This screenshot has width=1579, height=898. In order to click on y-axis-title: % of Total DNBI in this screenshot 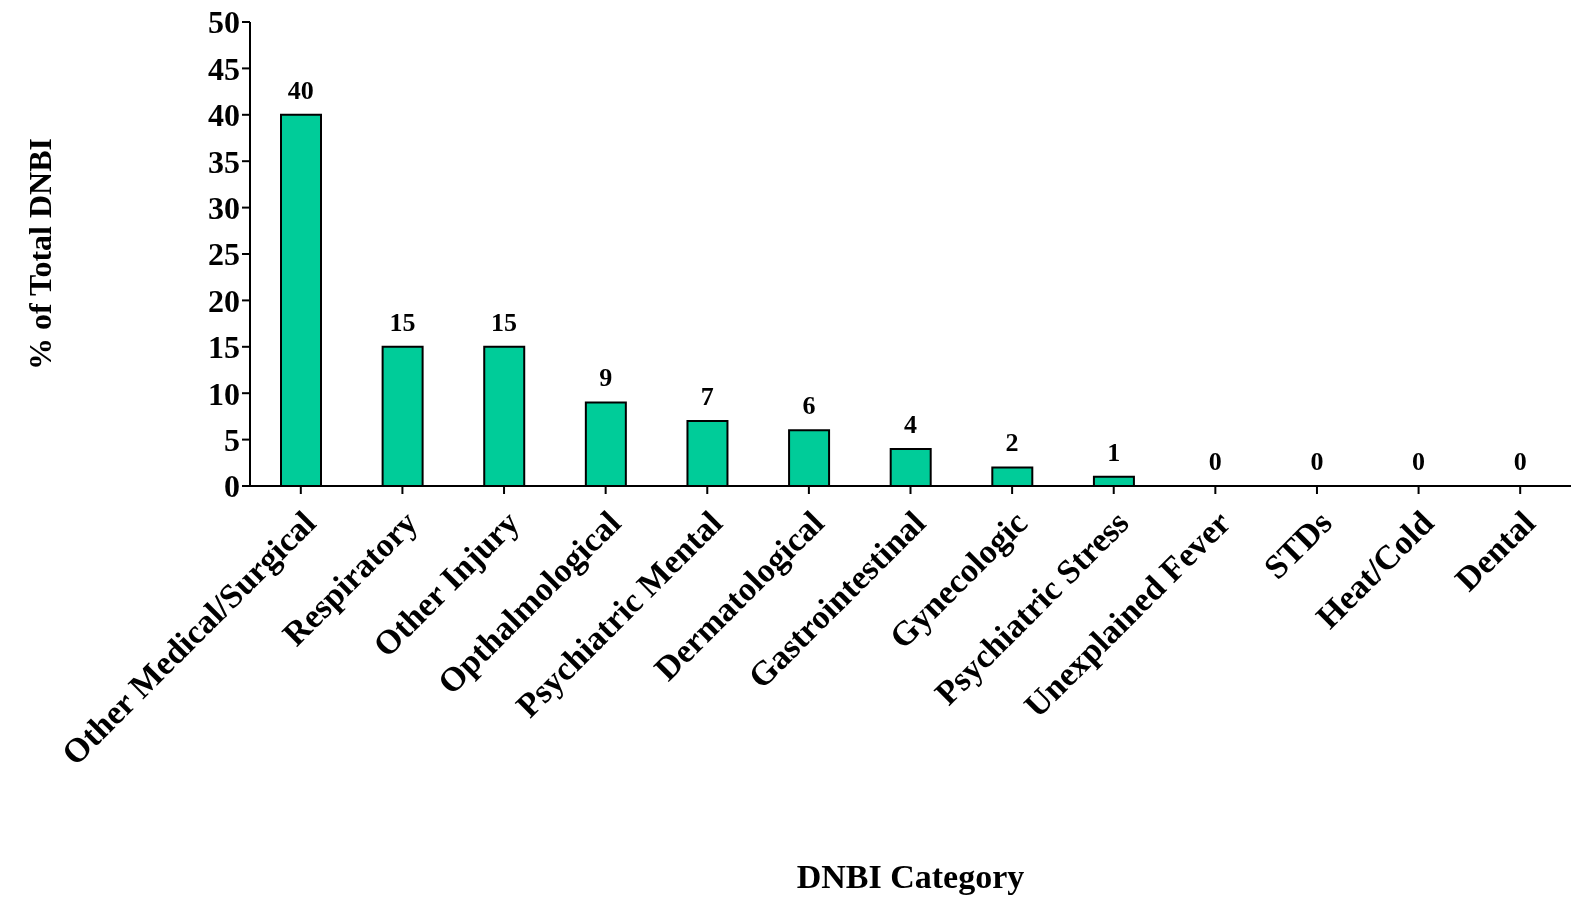, I will do `click(40, 254)`.